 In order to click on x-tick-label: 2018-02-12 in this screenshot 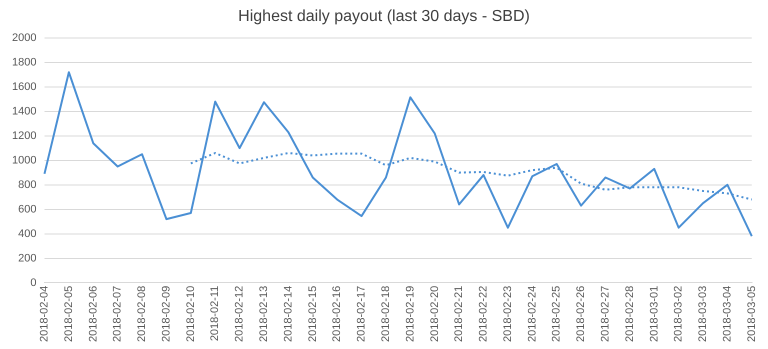, I will do `click(240, 314)`.